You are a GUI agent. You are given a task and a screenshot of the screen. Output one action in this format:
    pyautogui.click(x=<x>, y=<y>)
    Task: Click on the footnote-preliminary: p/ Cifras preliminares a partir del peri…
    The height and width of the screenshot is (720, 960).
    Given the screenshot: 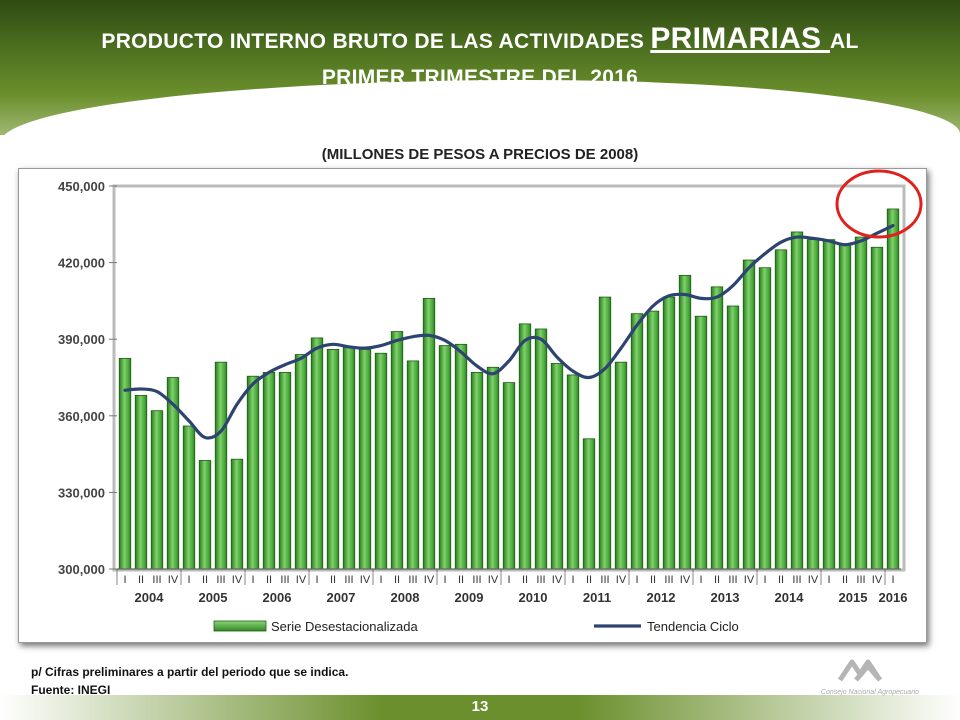 What is the action you would take?
    pyautogui.click(x=190, y=672)
    